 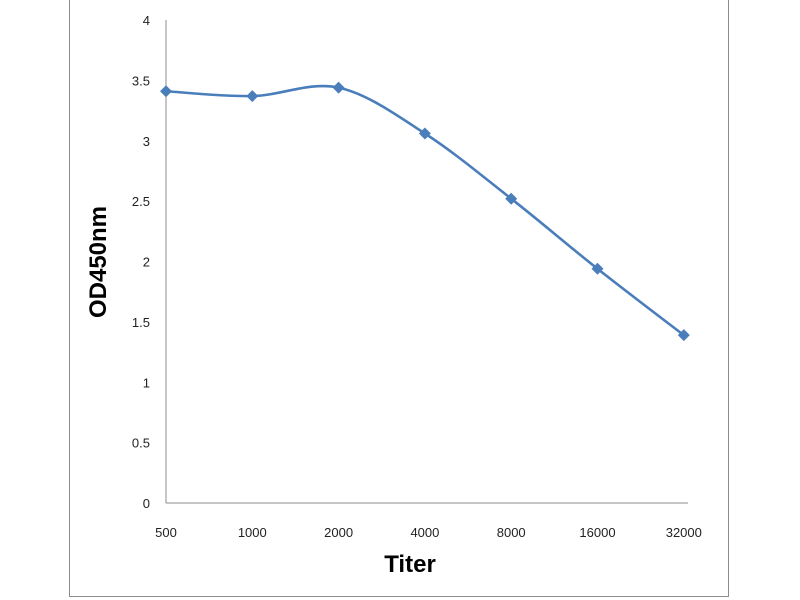 What do you see at coordinates (146, 141) in the screenshot?
I see `y-tick-label: 3` at bounding box center [146, 141].